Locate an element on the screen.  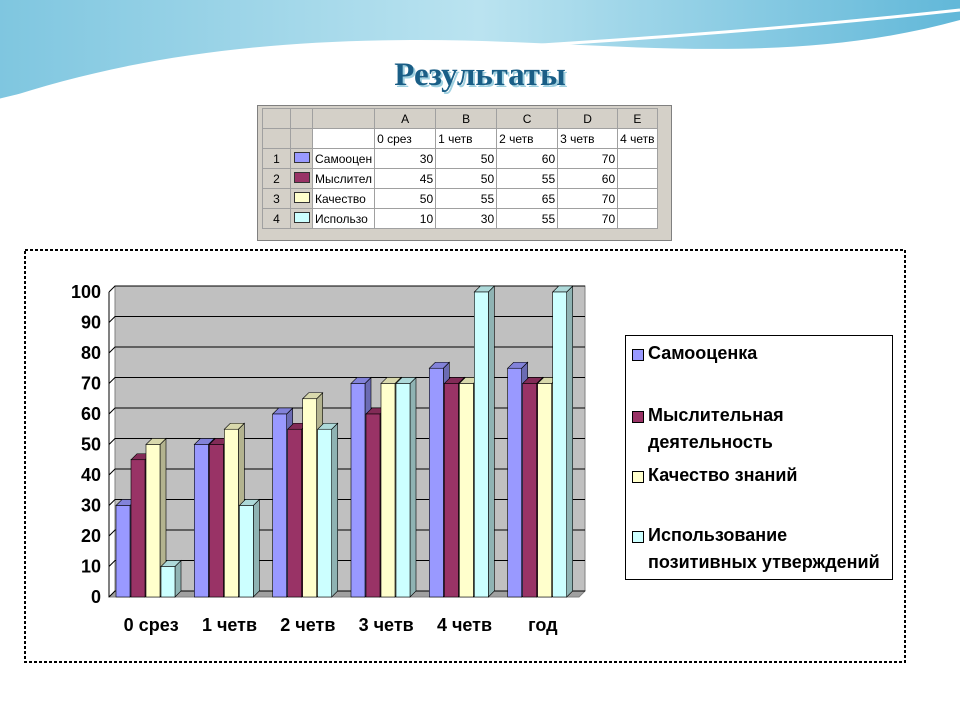
x-tick-label: год is located at coordinates (543, 625).